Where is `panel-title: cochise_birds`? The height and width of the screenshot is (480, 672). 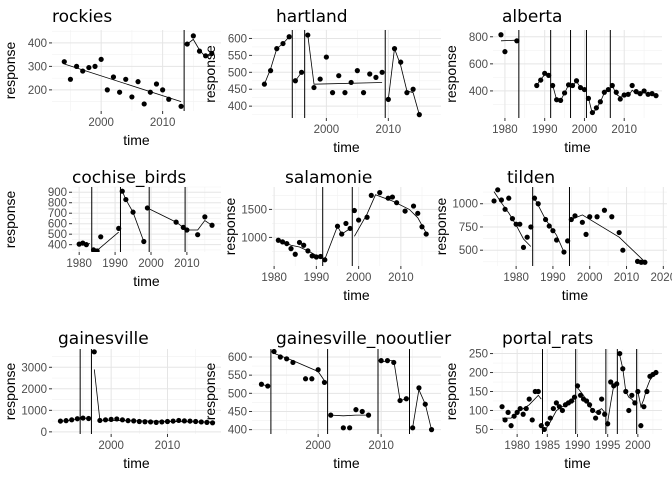
panel-title: cochise_birds is located at coordinates (129, 178).